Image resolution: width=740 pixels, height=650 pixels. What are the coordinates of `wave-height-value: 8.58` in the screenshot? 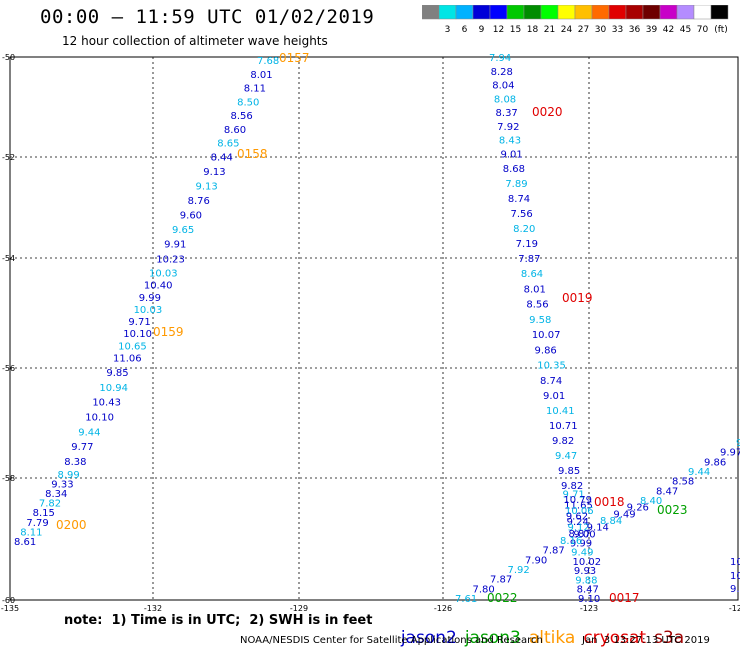 It's located at (683, 482).